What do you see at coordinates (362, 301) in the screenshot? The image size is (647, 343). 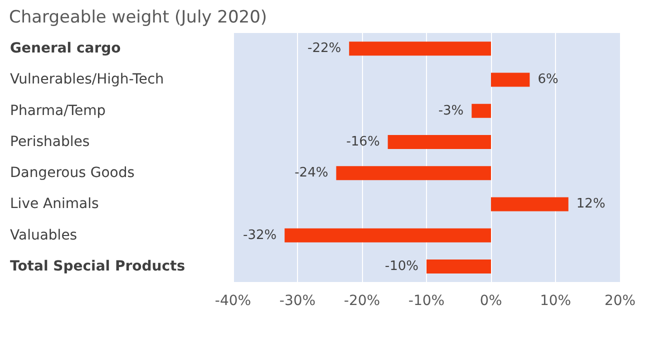 I see `x-tick-label: -20%` at bounding box center [362, 301].